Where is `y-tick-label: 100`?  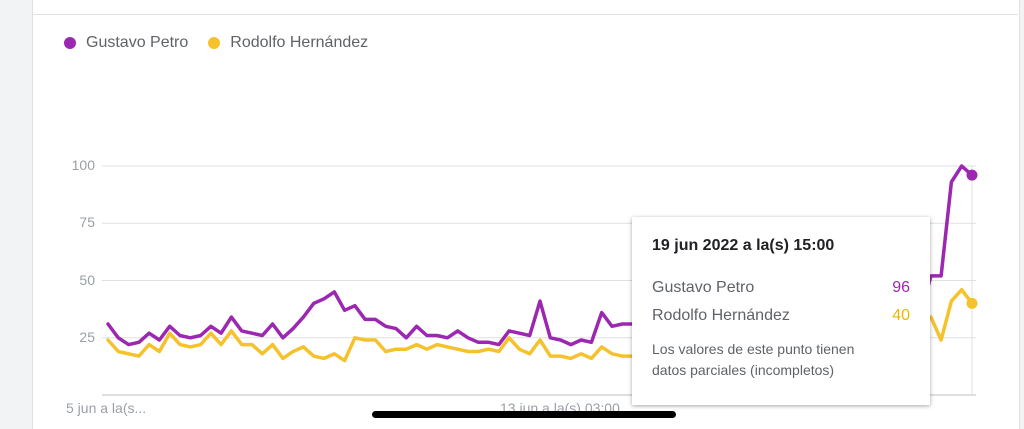 y-tick-label: 100 is located at coordinates (83, 165).